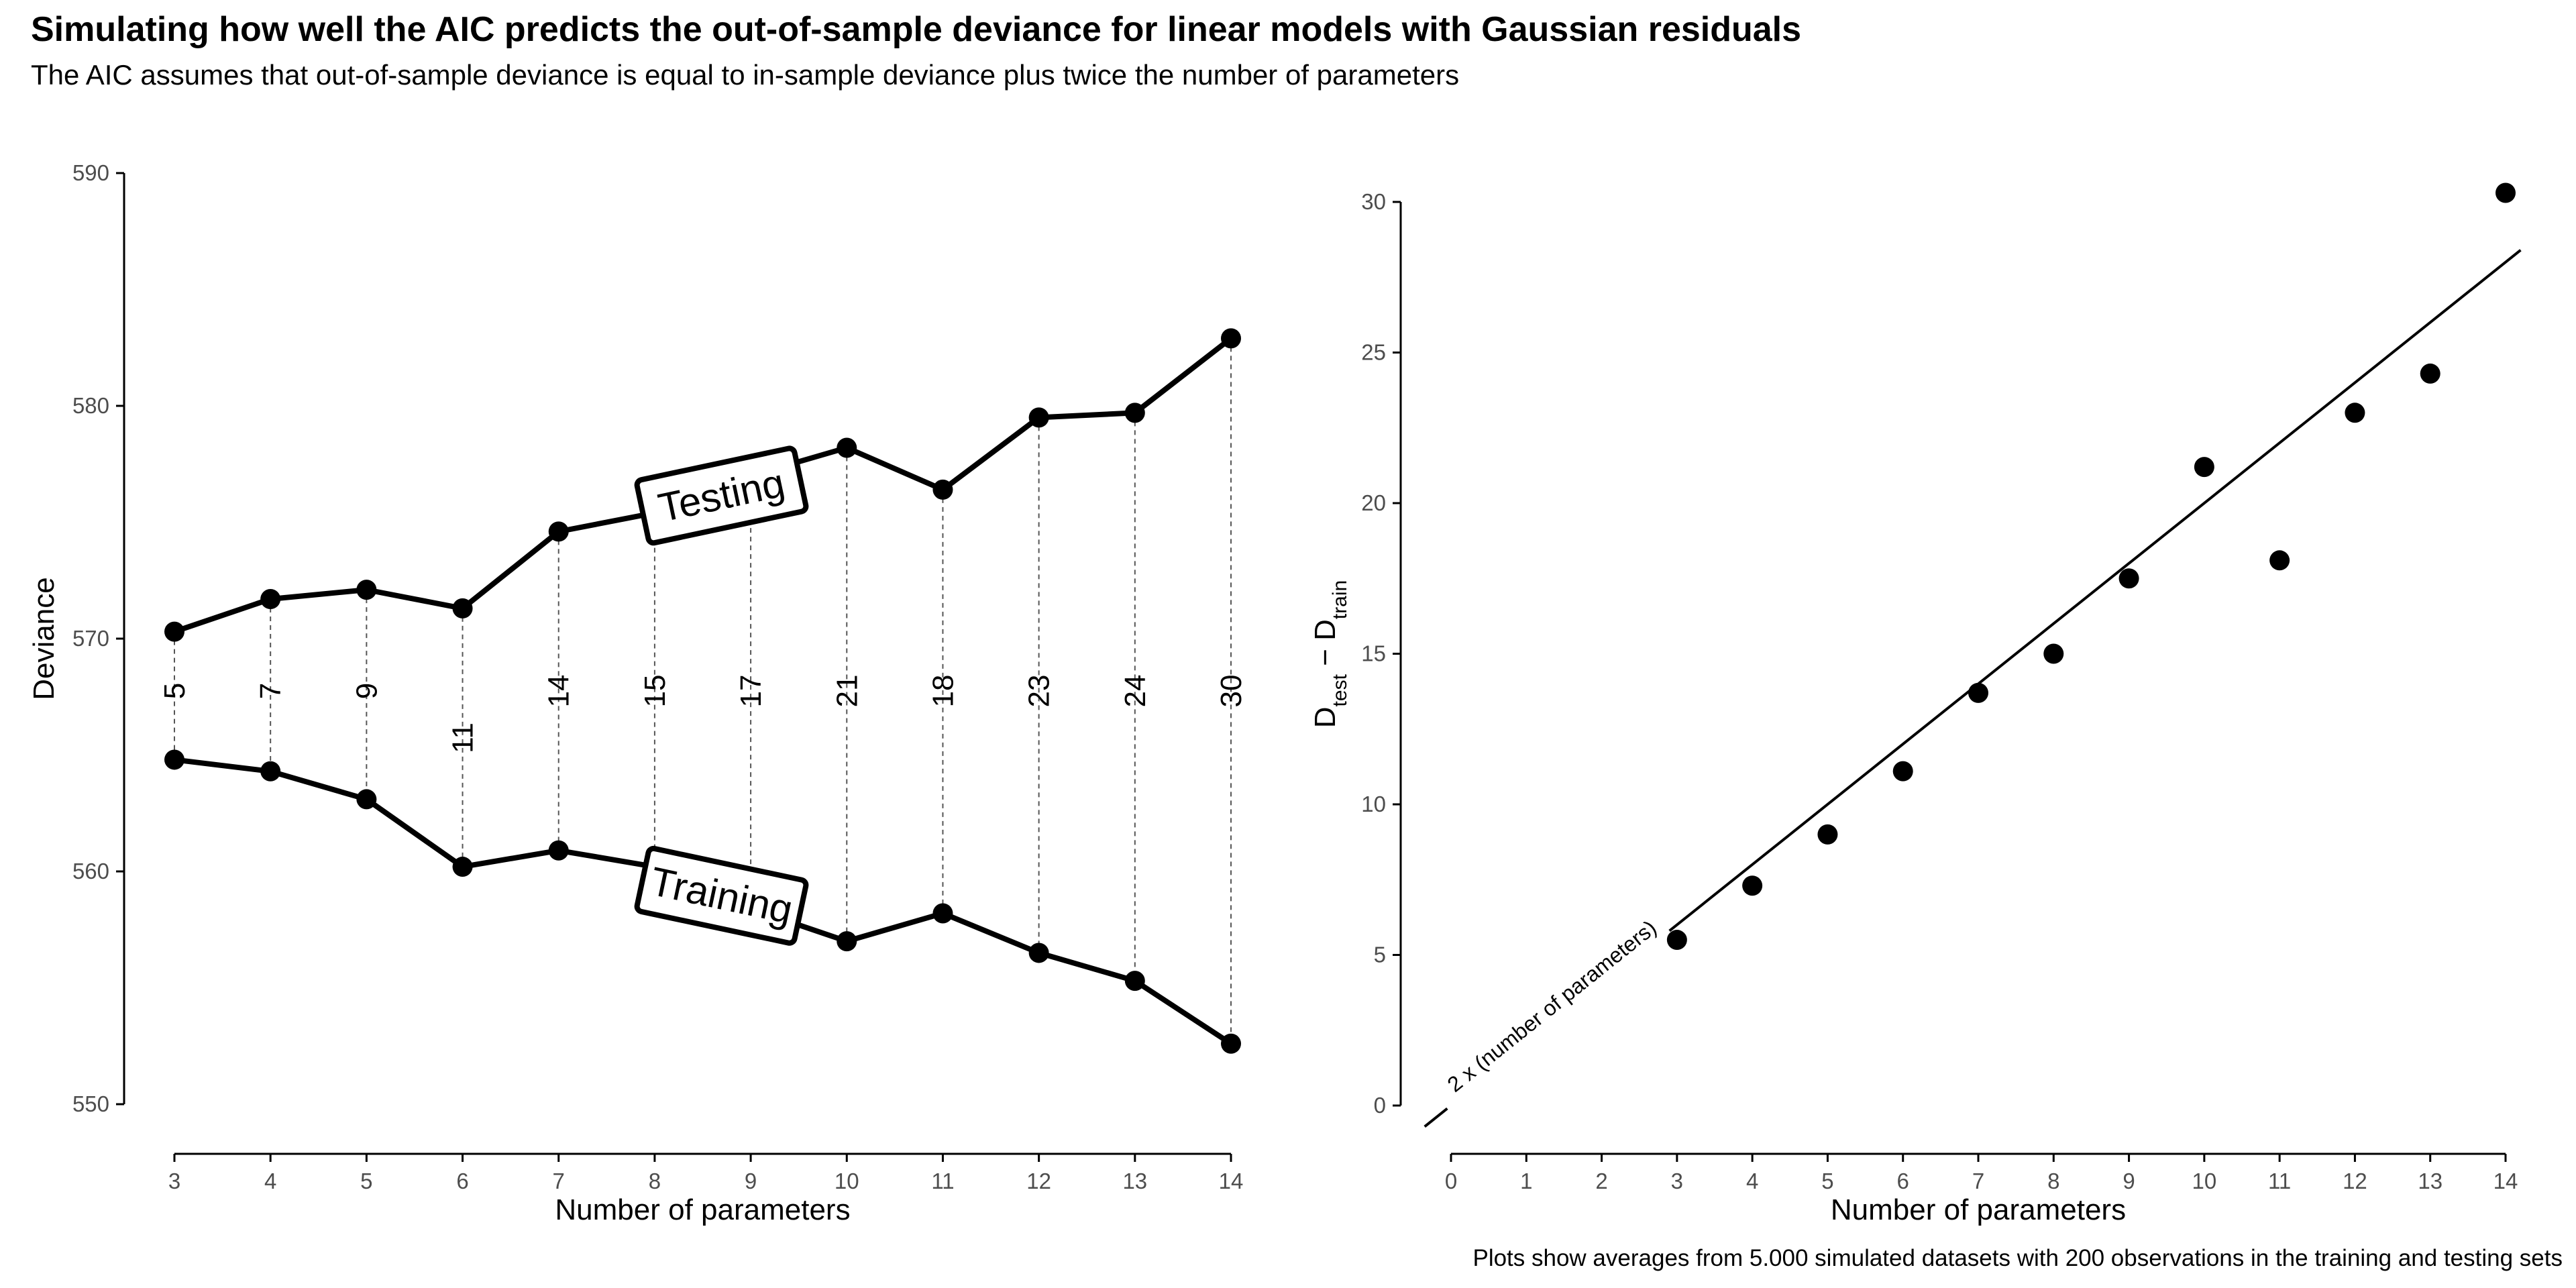 The height and width of the screenshot is (1288, 2576). I want to click on difference-label: 21, so click(846, 691).